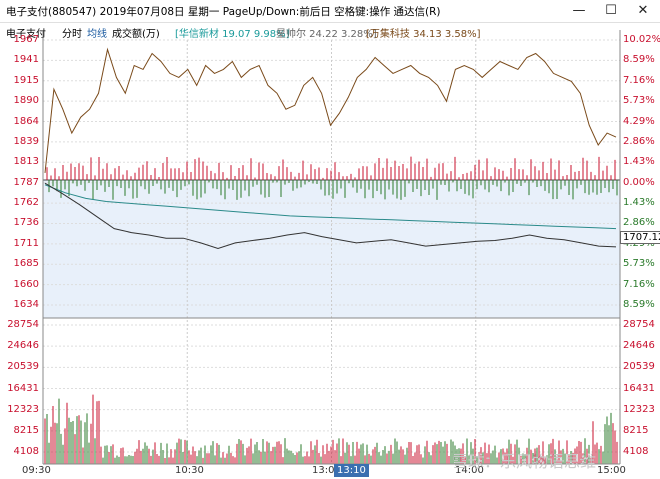 The height and width of the screenshot is (479, 660). What do you see at coordinates (26, 101) in the screenshot?
I see `price-tick-label: 1890` at bounding box center [26, 101].